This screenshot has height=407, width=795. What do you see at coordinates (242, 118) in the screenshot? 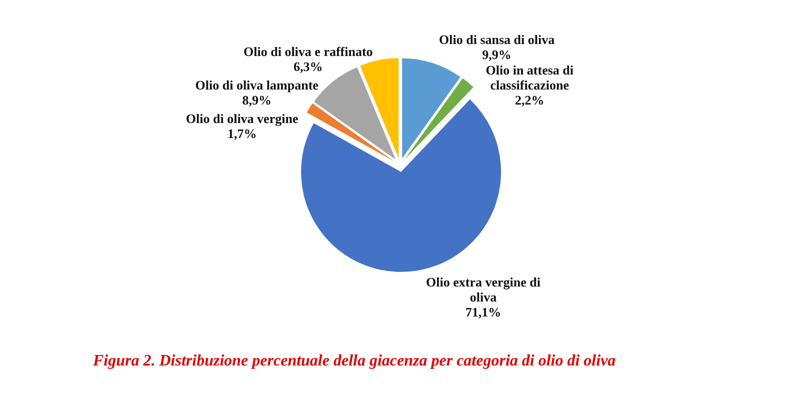
I see `slice-label: Olio di oliva vergine` at bounding box center [242, 118].